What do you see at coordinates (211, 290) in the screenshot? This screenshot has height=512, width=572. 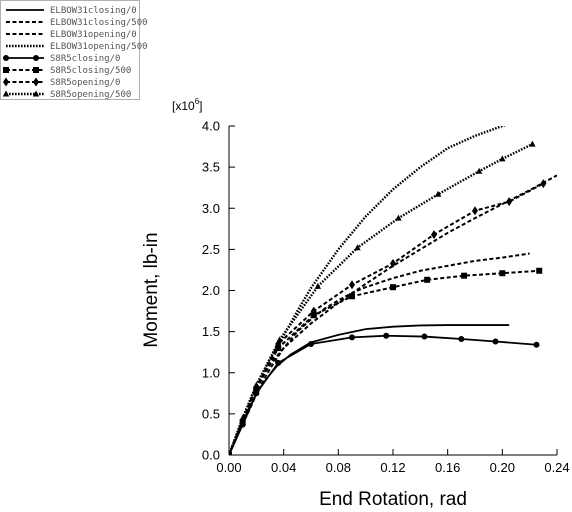 I see `y-tick-label: 2.0` at bounding box center [211, 290].